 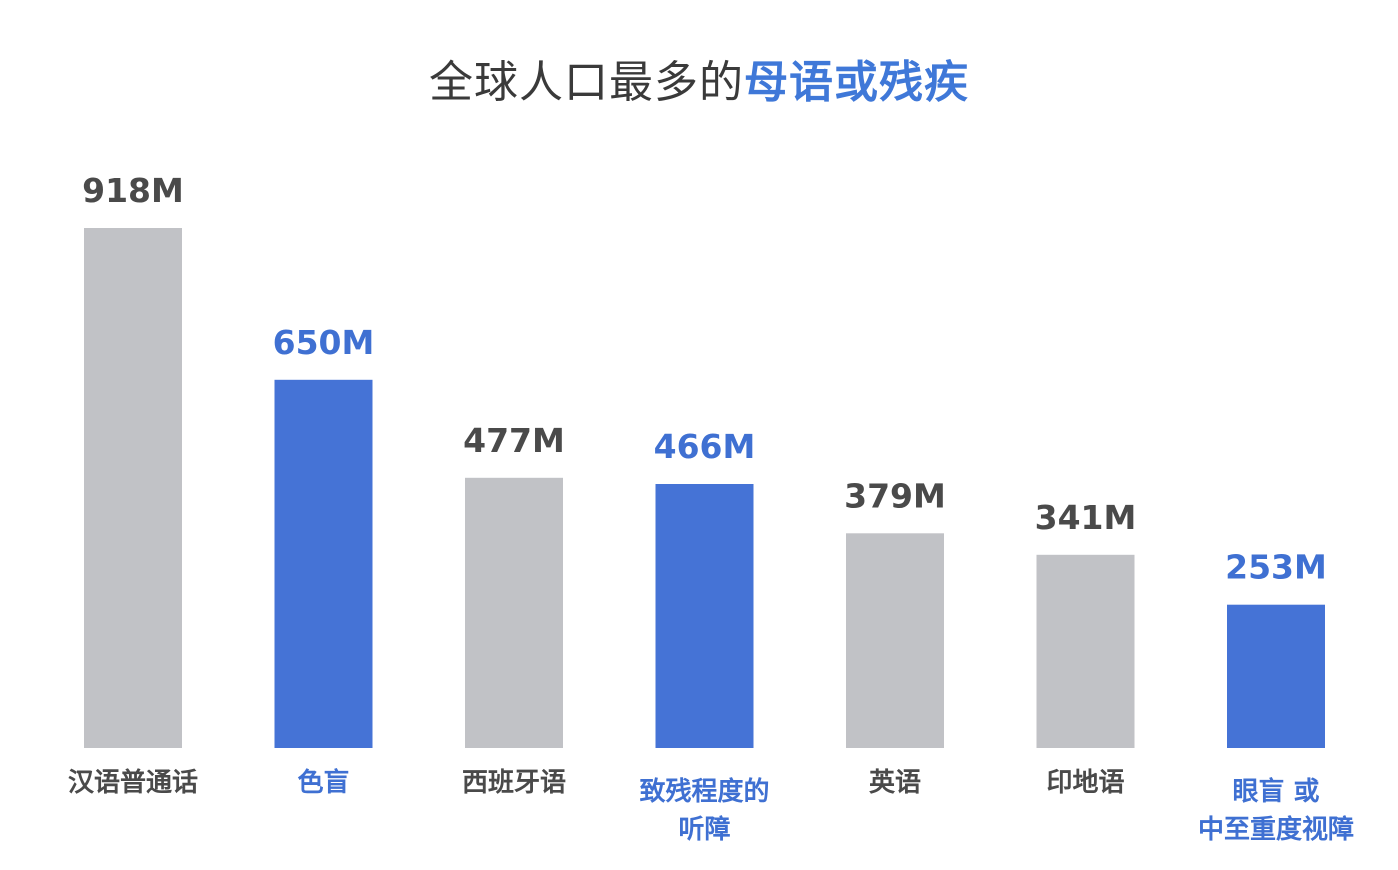 I want to click on category-label-line: 听障, so click(x=704, y=829).